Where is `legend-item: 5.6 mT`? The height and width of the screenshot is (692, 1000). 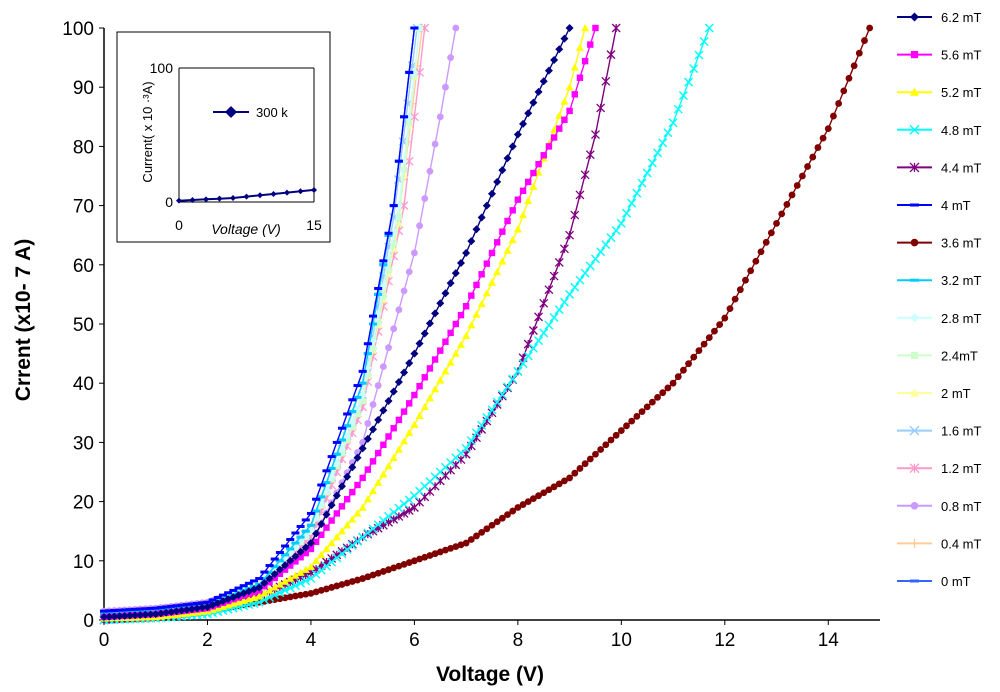 legend-item: 5.6 mT is located at coordinates (939, 55).